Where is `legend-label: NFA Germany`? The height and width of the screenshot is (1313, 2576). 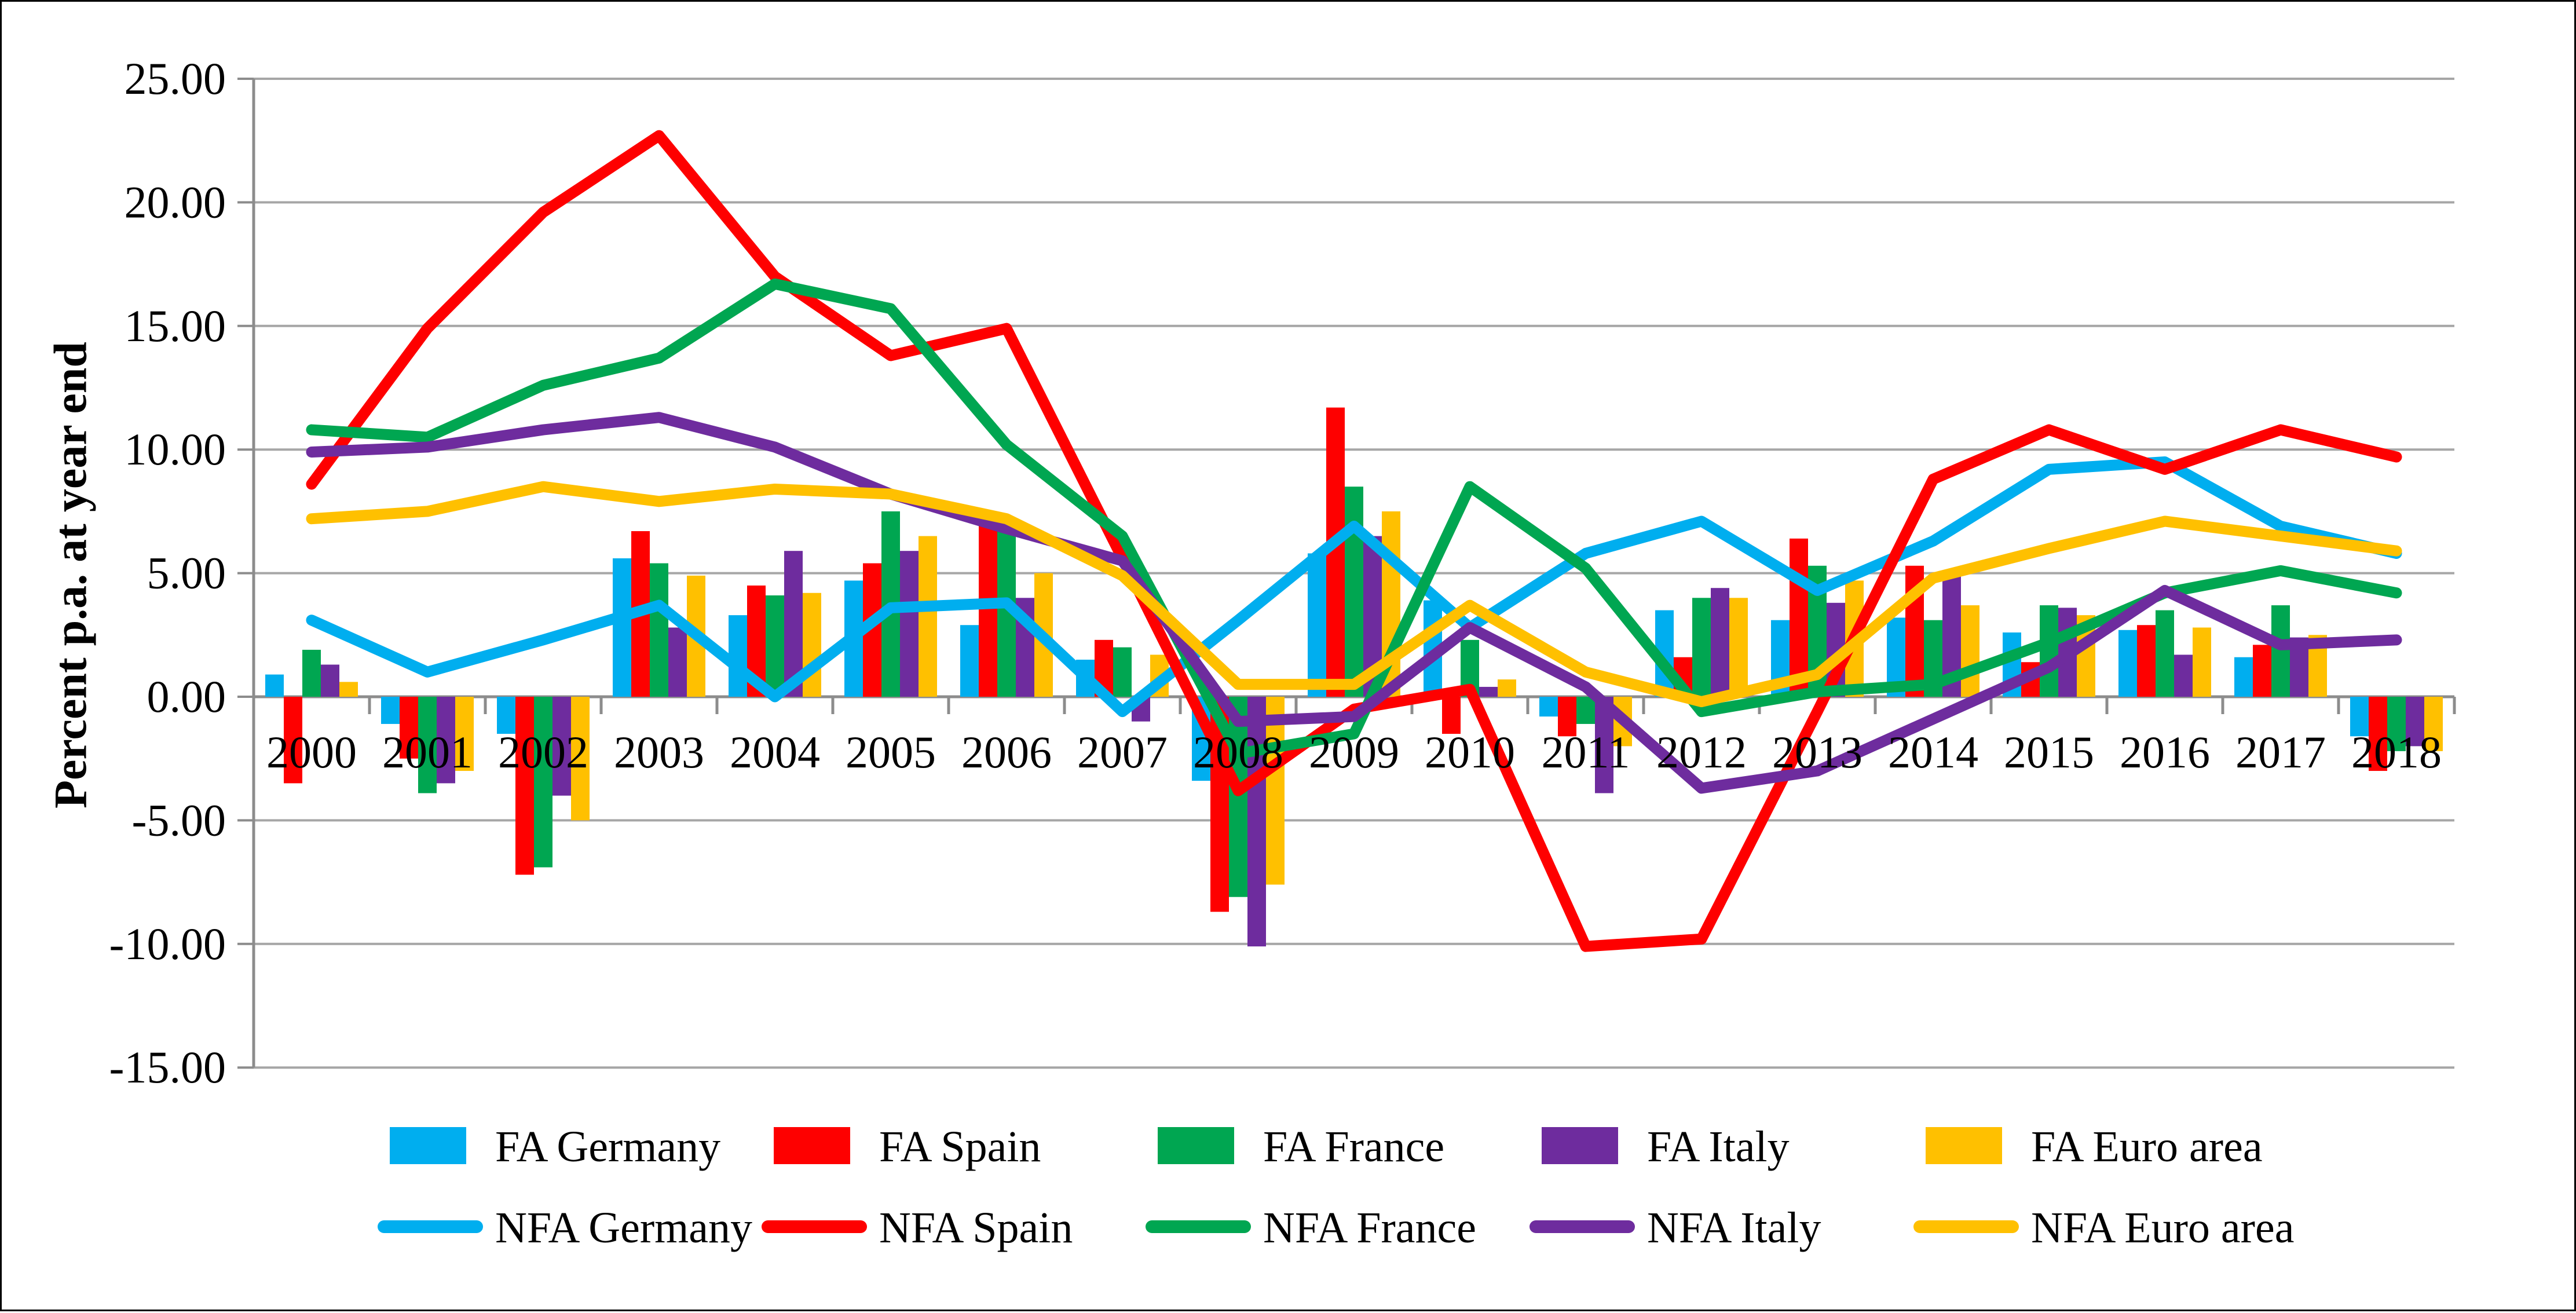
legend-label: NFA Germany is located at coordinates (623, 1228).